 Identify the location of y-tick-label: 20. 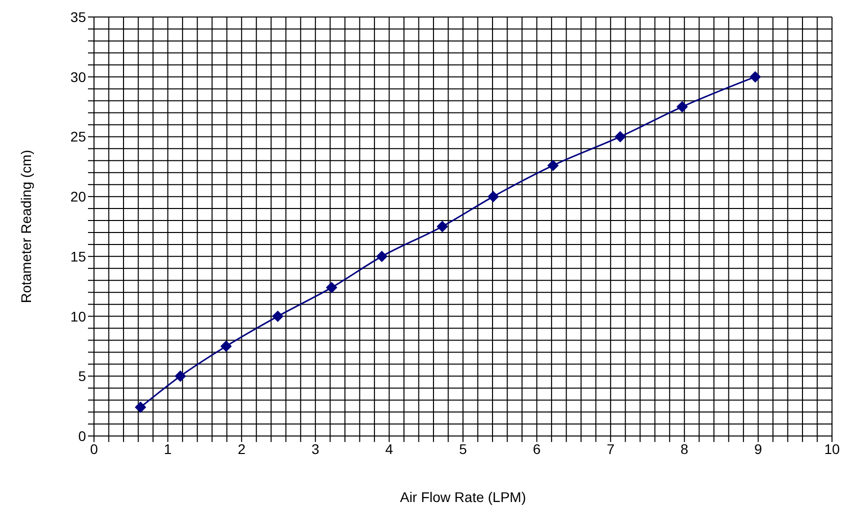
(78, 196).